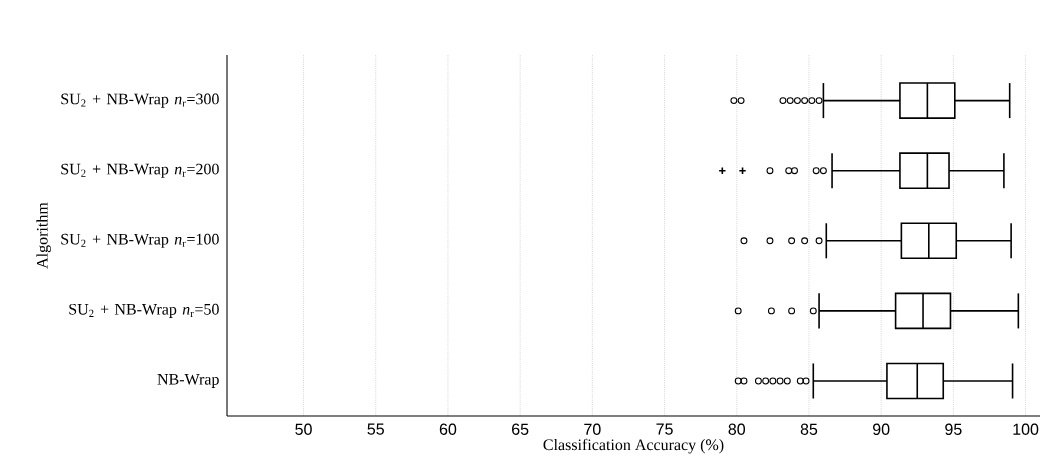 This screenshot has height=473, width=1056. What do you see at coordinates (1026, 429) in the screenshot?
I see `x-tick-label: 100` at bounding box center [1026, 429].